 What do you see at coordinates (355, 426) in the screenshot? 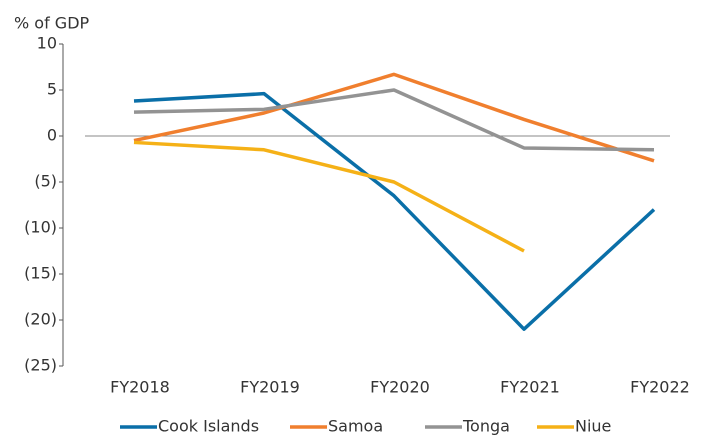
I see `legend-label: Samoa` at bounding box center [355, 426].